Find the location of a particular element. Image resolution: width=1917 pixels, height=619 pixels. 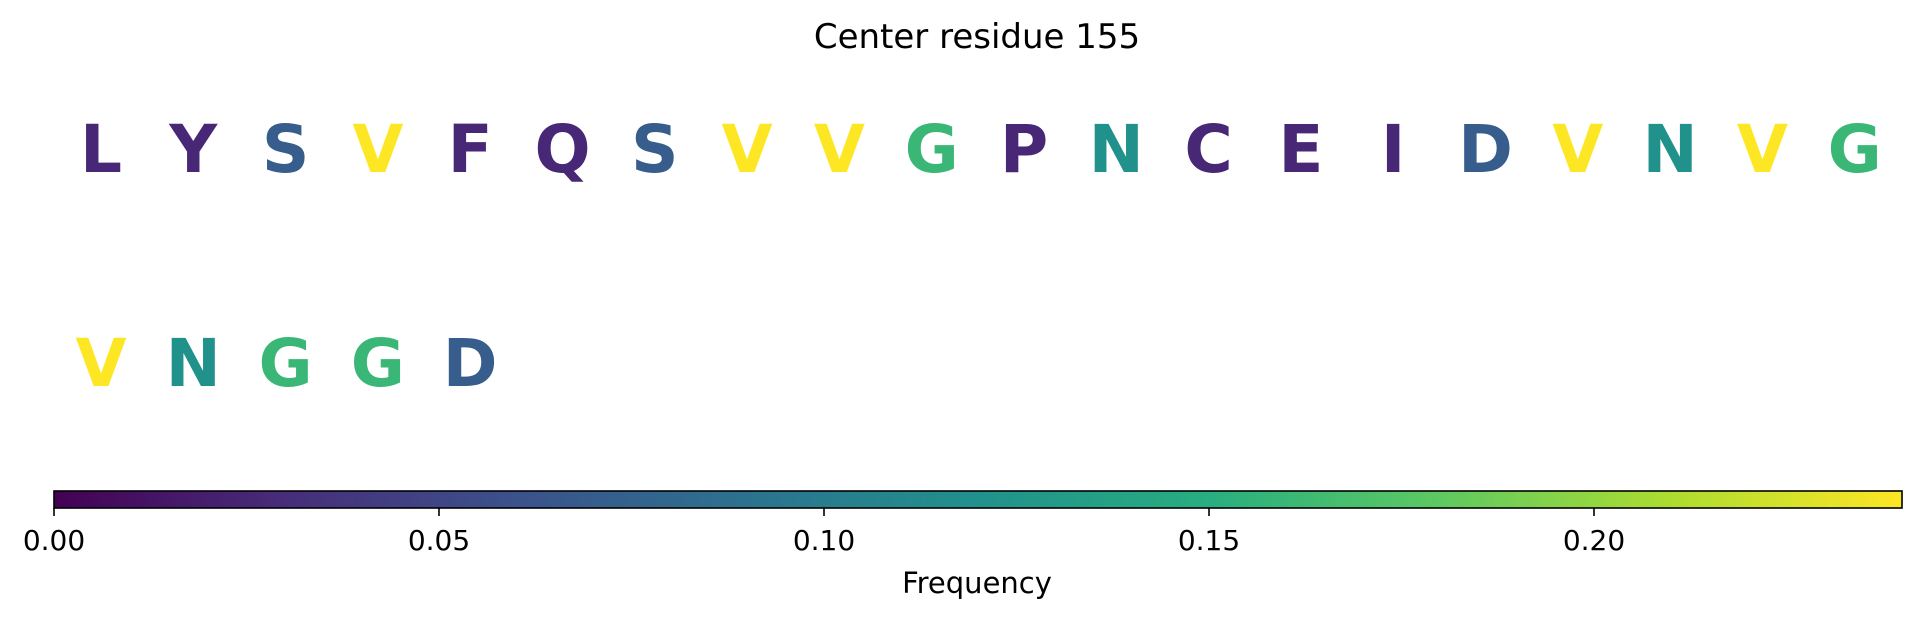

colorbar-label: Frequency is located at coordinates (977, 583).